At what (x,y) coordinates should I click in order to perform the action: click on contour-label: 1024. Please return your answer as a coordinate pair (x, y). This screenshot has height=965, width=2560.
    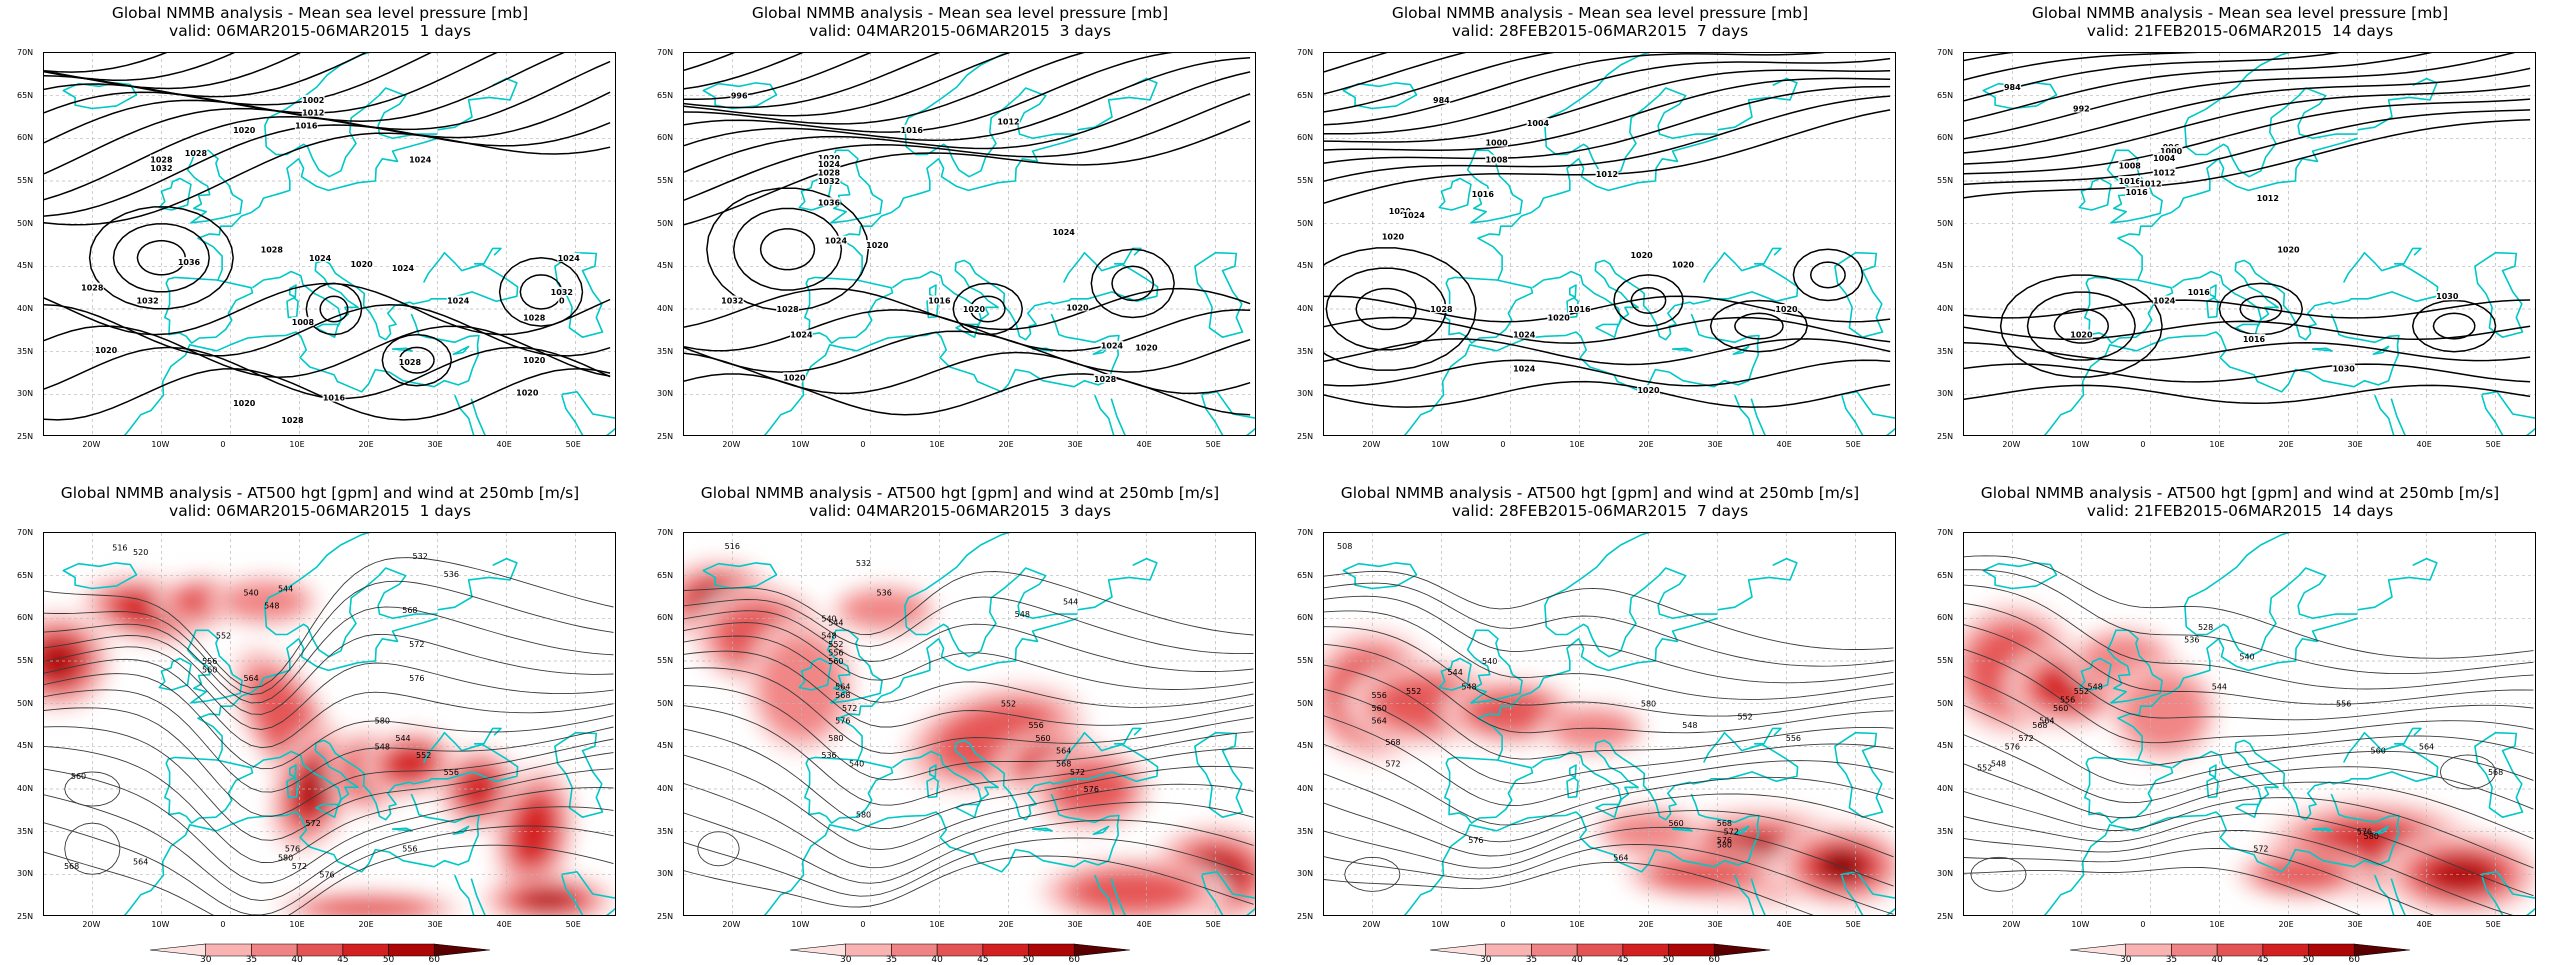
    Looking at the image, I should click on (1112, 346).